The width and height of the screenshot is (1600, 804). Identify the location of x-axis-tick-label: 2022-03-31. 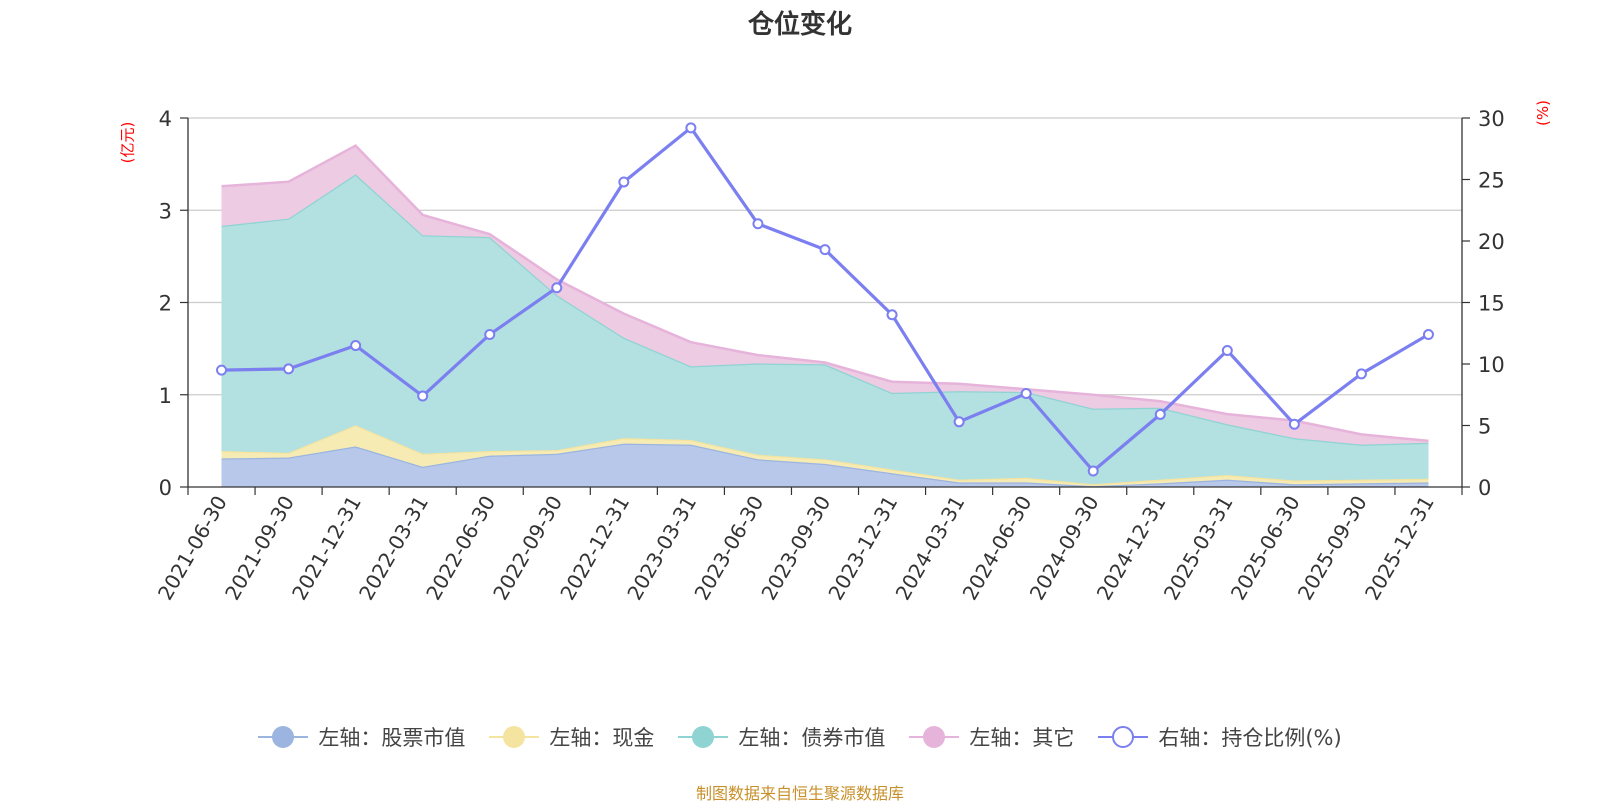
(393, 548).